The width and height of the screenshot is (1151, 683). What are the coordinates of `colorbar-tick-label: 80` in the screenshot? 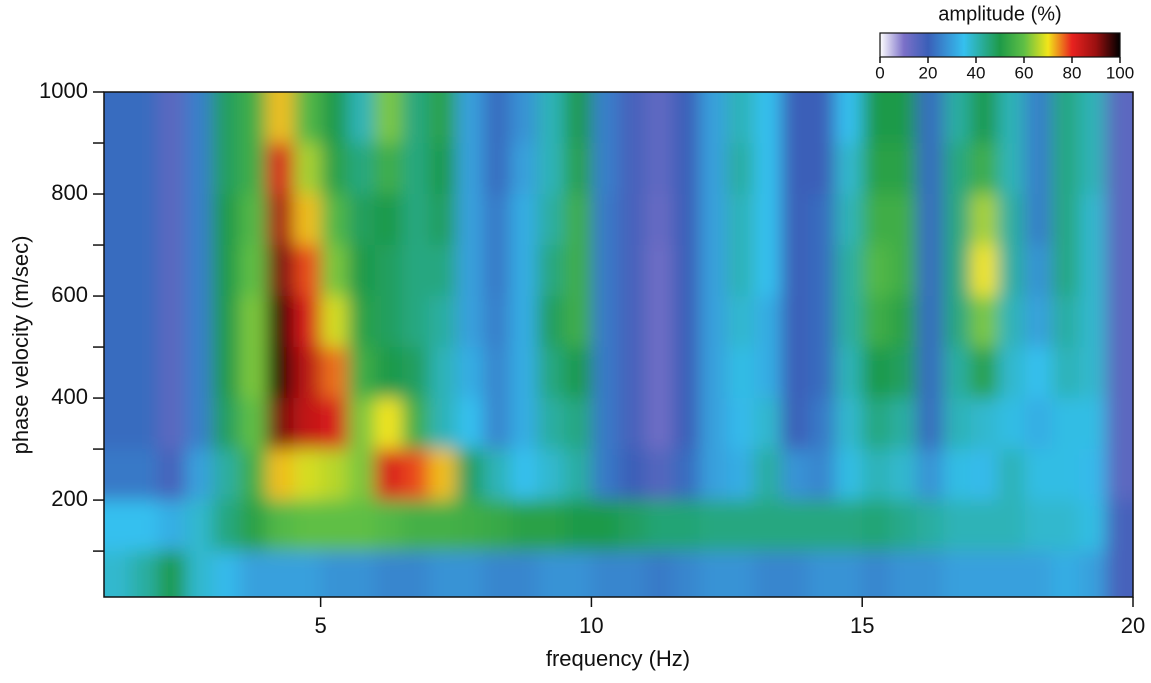 It's located at (1072, 72).